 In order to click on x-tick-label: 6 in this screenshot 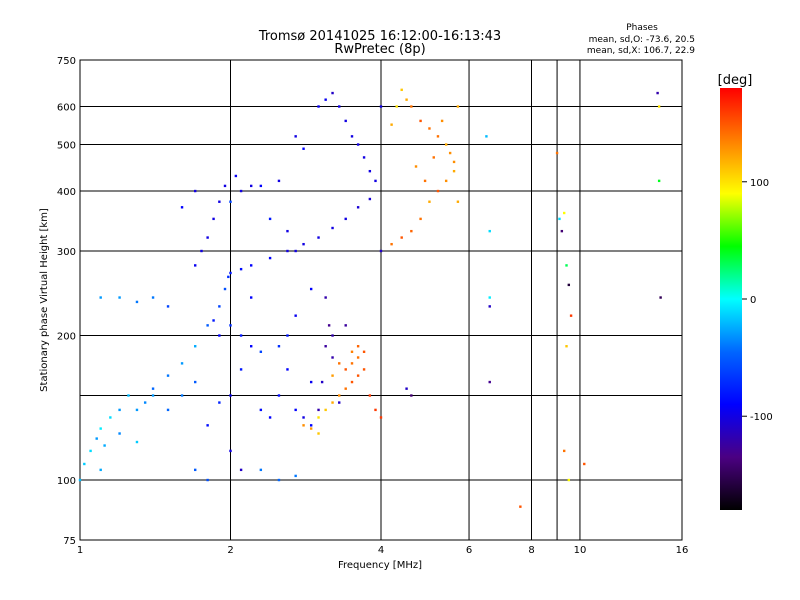, I will do `click(469, 550)`.